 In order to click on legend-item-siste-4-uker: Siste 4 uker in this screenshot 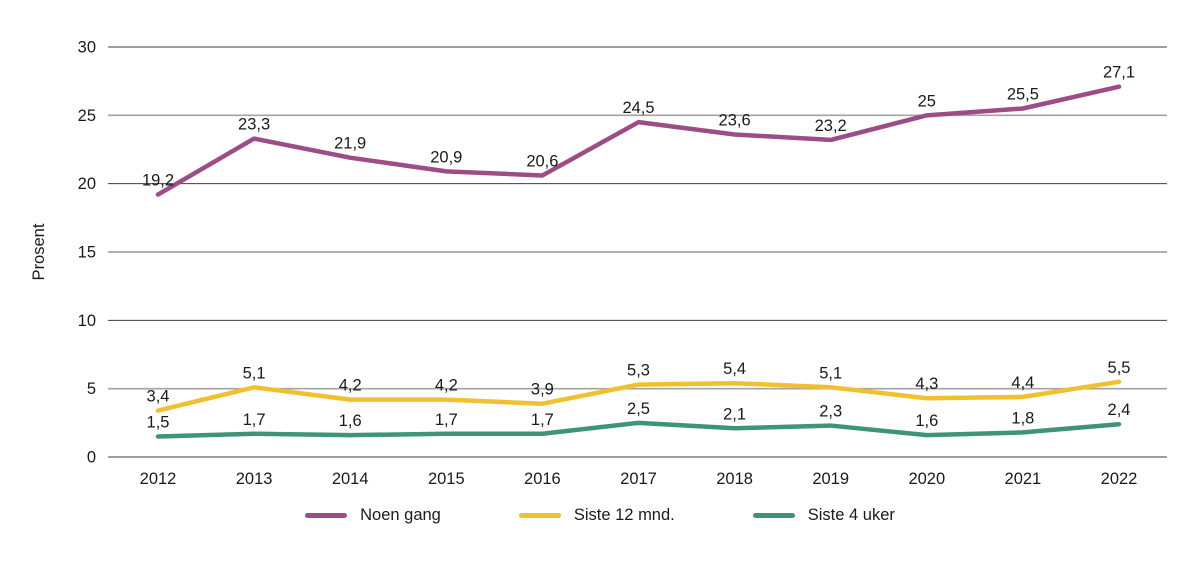, I will do `click(823, 515)`.